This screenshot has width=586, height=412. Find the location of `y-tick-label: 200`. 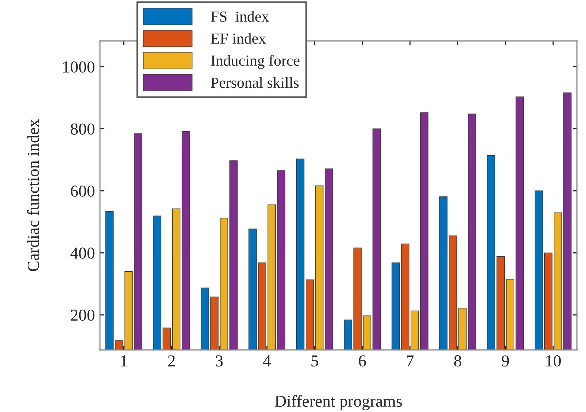

y-tick-label: 200 is located at coordinates (83, 316).